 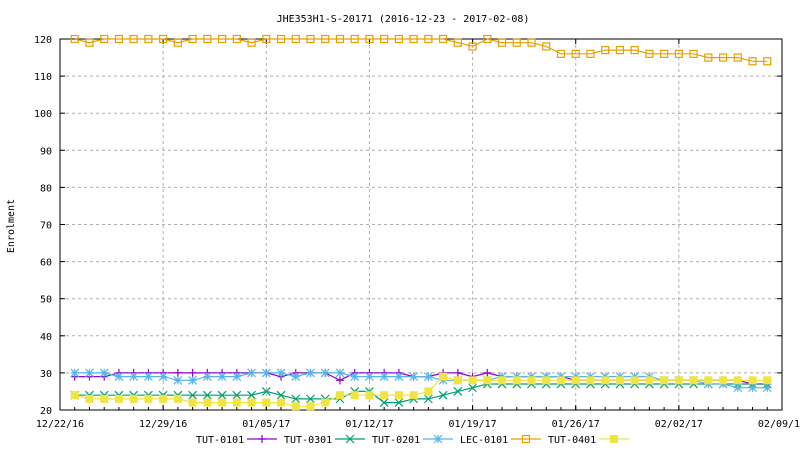 I want to click on series-line, so click(x=421, y=50).